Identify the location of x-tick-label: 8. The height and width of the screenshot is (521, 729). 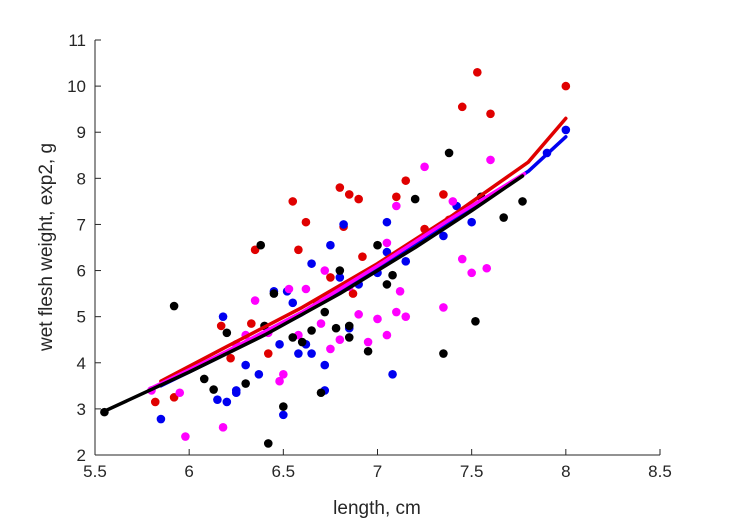
(565, 471).